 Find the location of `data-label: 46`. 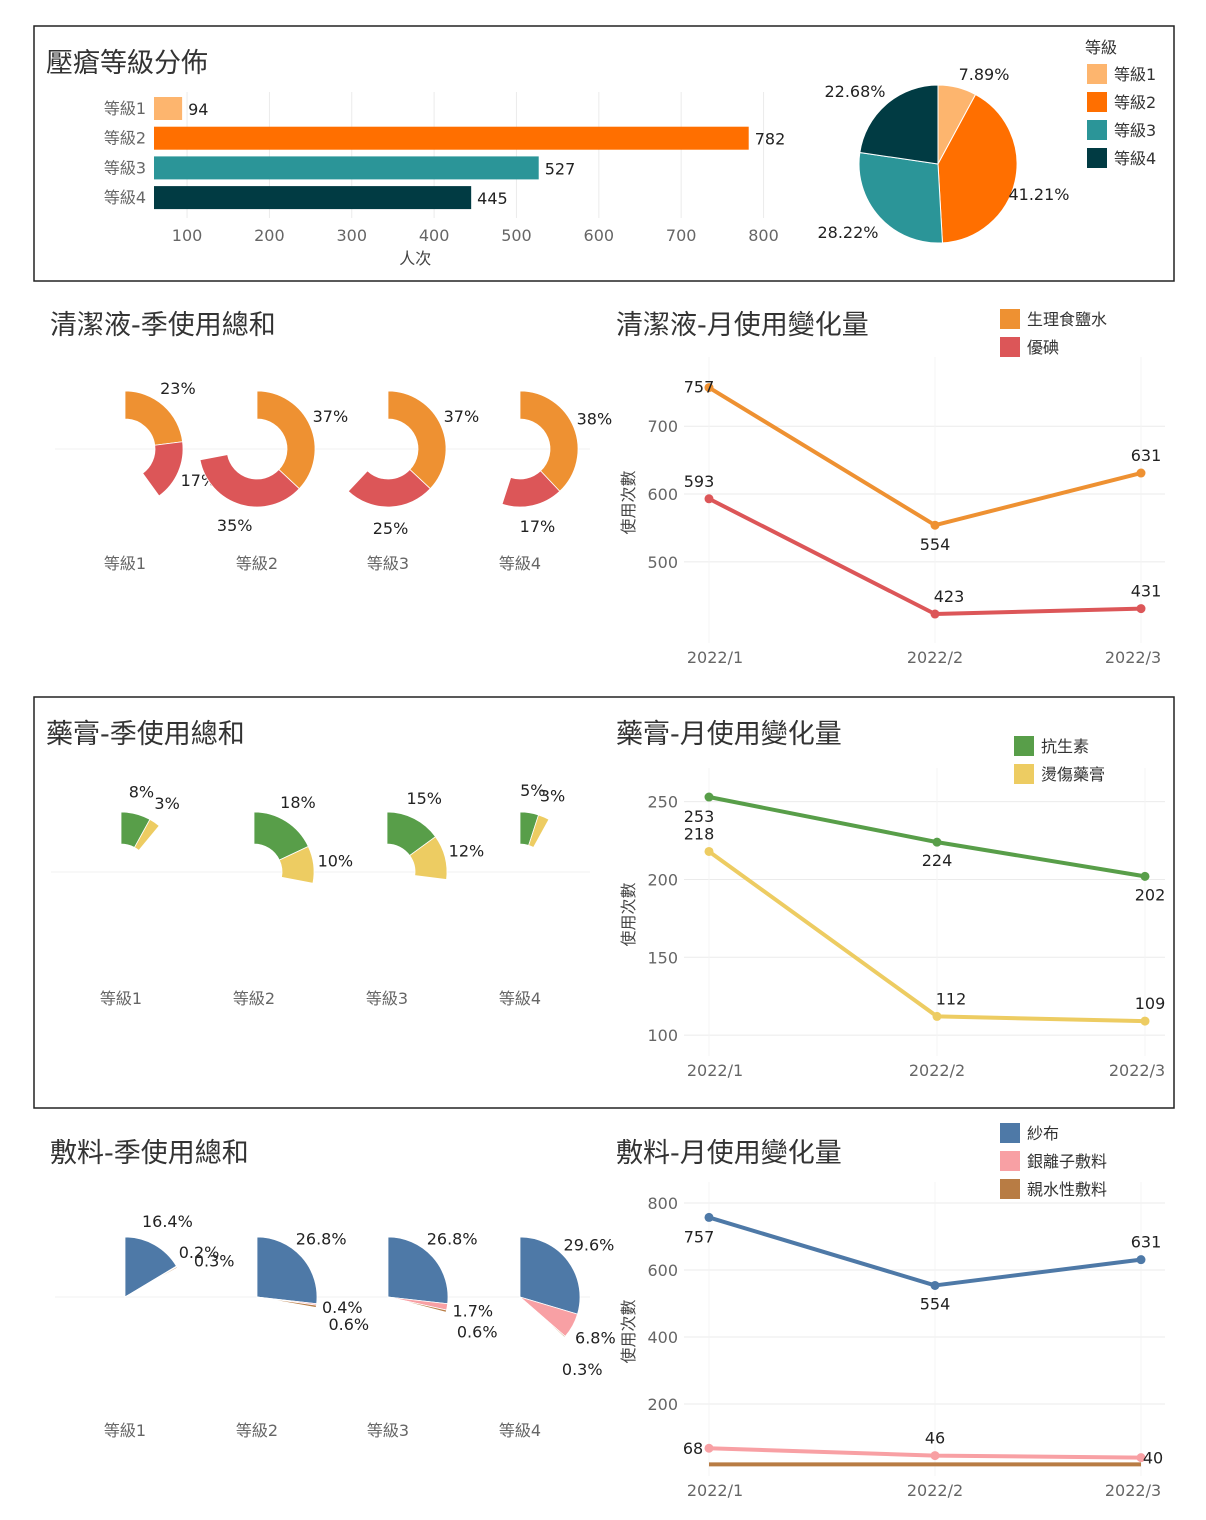

data-label: 46 is located at coordinates (935, 1438).